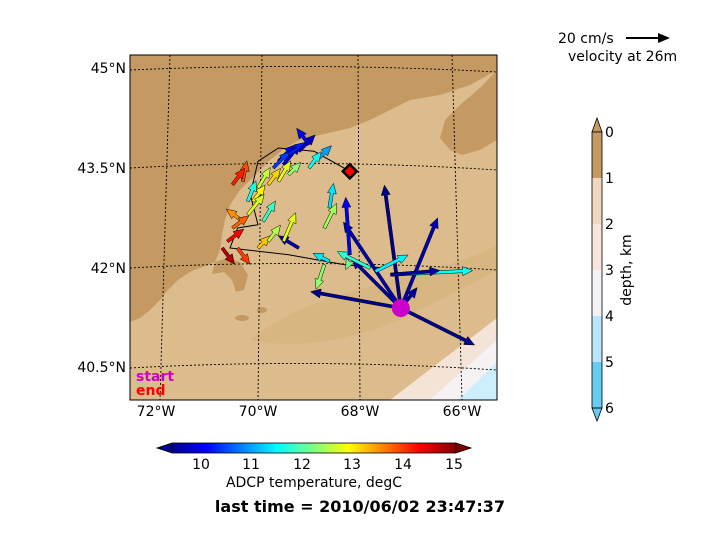 This screenshot has height=540, width=720. I want to click on land-cape-cod, so click(230, 275).